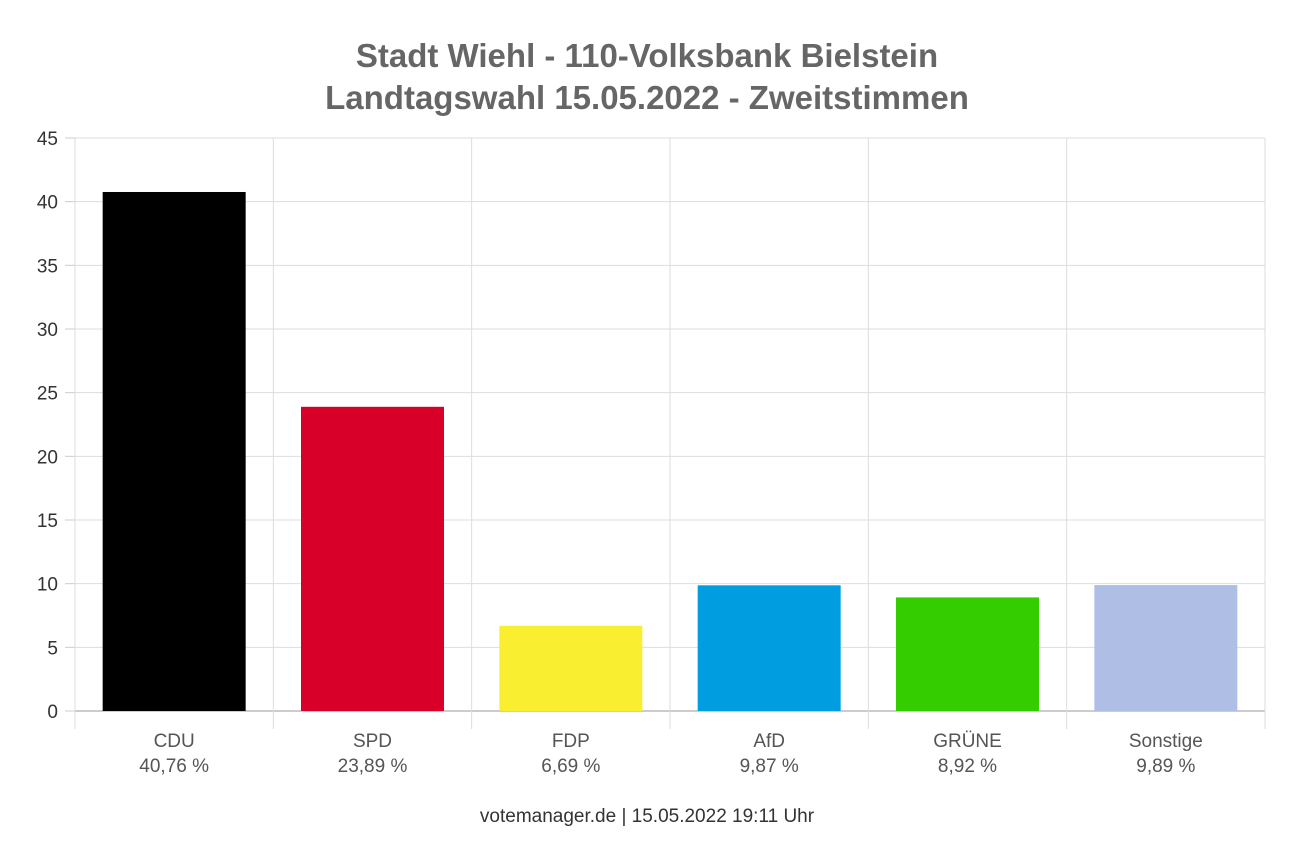  Describe the element at coordinates (769, 648) in the screenshot. I see `bar-afd` at that location.